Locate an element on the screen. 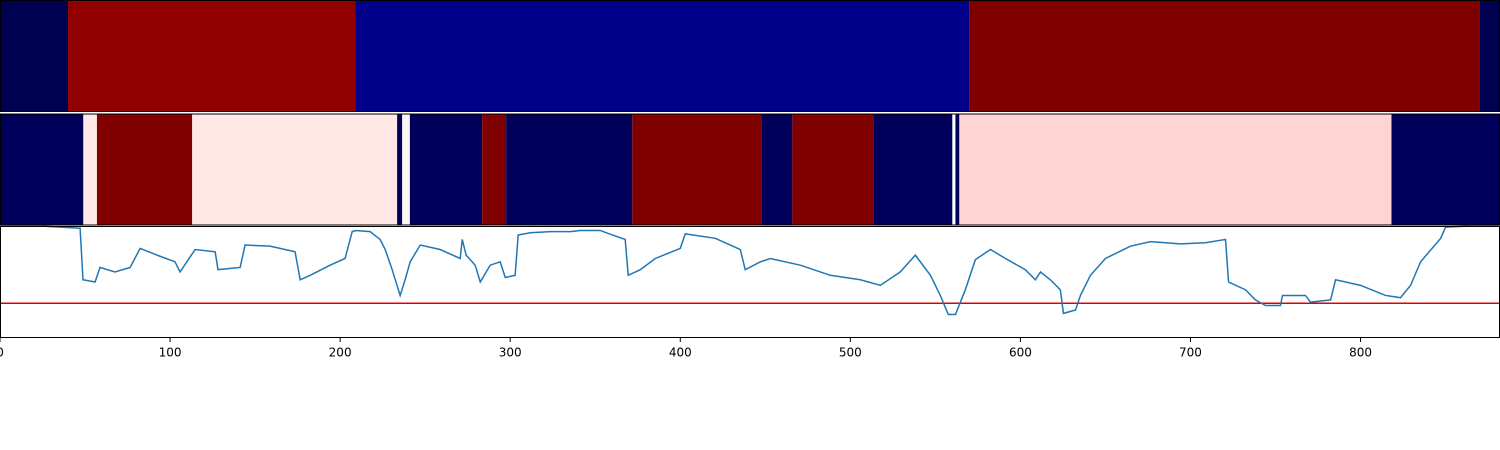  x-tick-label: 700 is located at coordinates (1190, 353).